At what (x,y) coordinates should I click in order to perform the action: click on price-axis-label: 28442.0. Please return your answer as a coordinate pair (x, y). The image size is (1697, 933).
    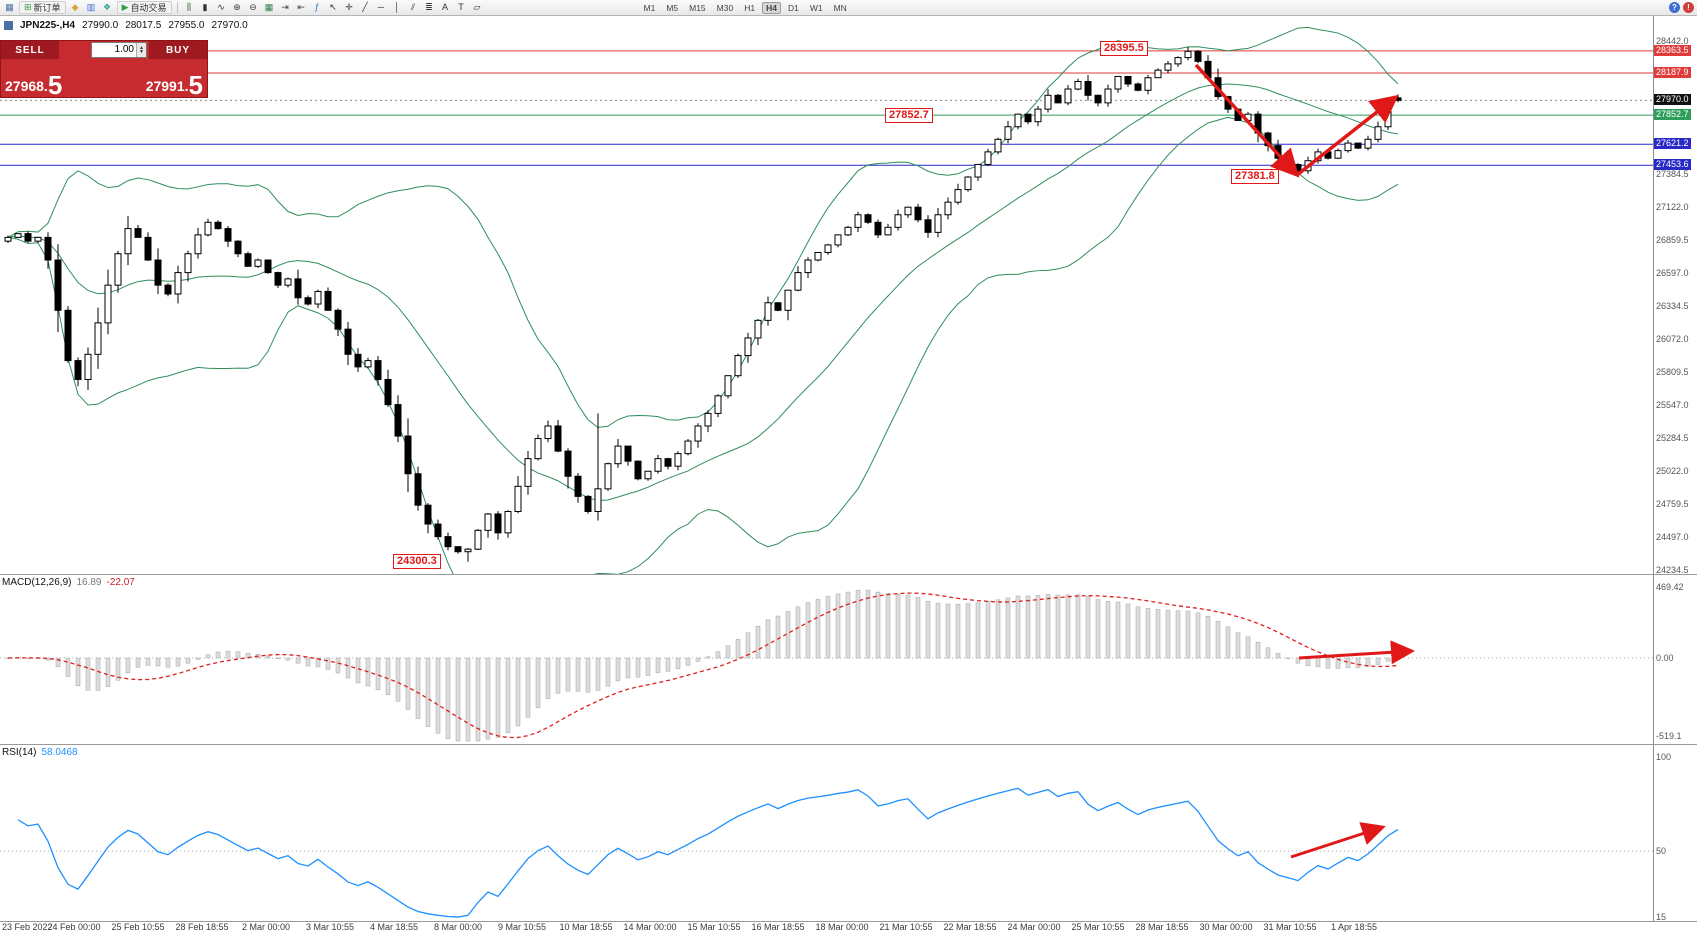
    Looking at the image, I should click on (1672, 41).